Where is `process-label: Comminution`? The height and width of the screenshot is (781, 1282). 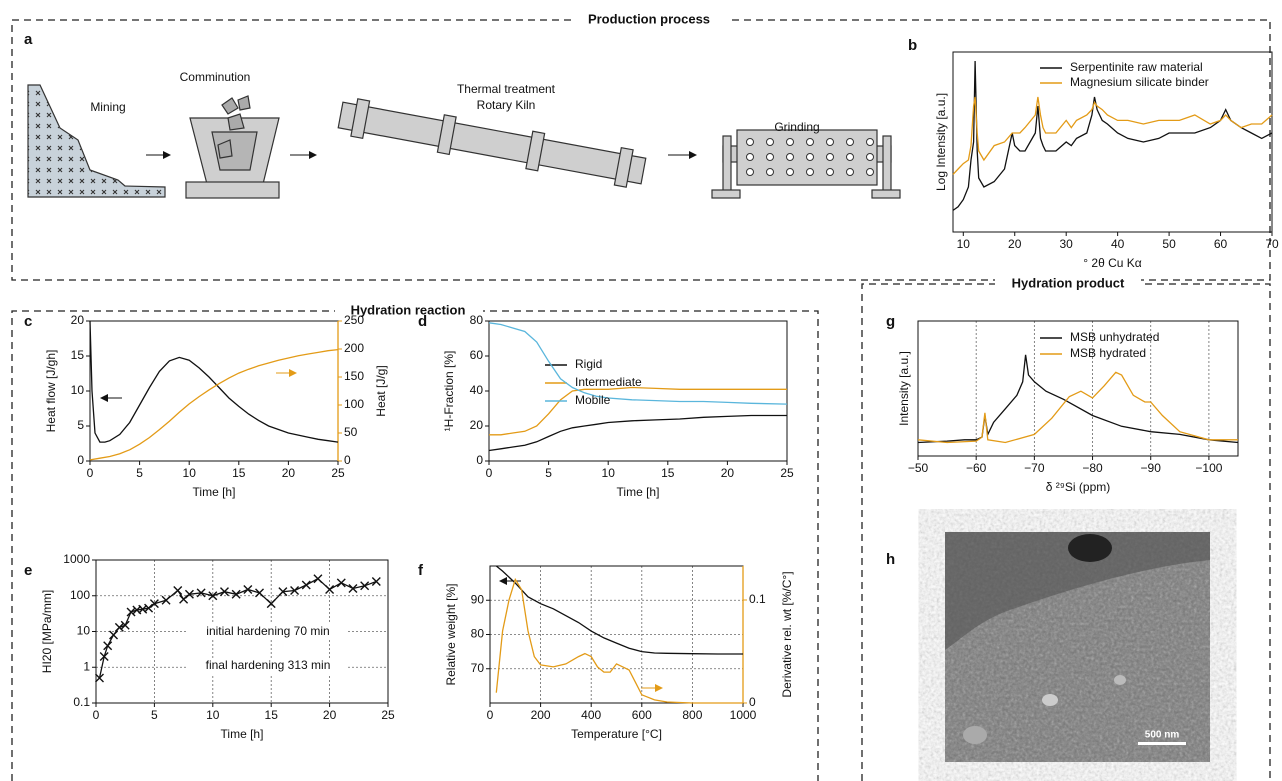
process-label: Comminution is located at coordinates (215, 77).